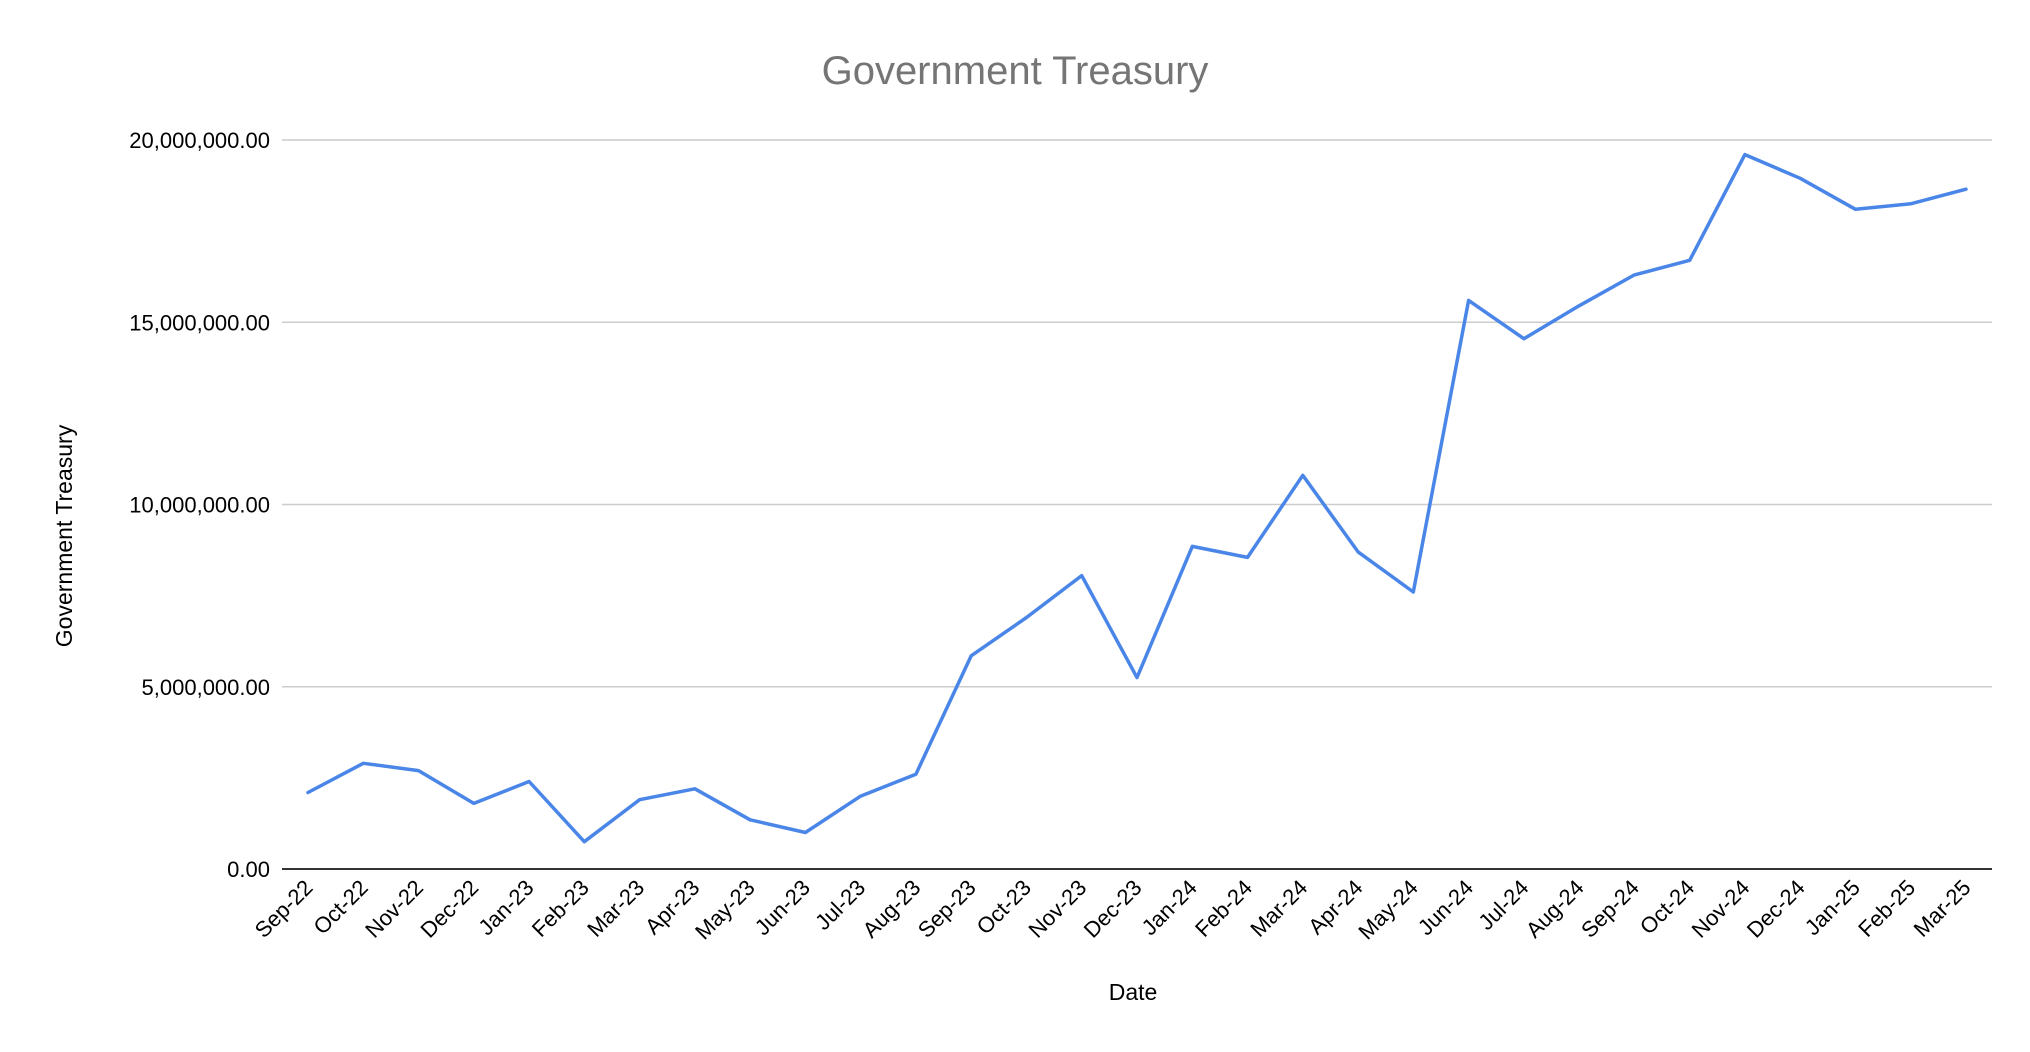  Describe the element at coordinates (1445, 907) in the screenshot. I see `x-tick-label: Jun-24` at that location.